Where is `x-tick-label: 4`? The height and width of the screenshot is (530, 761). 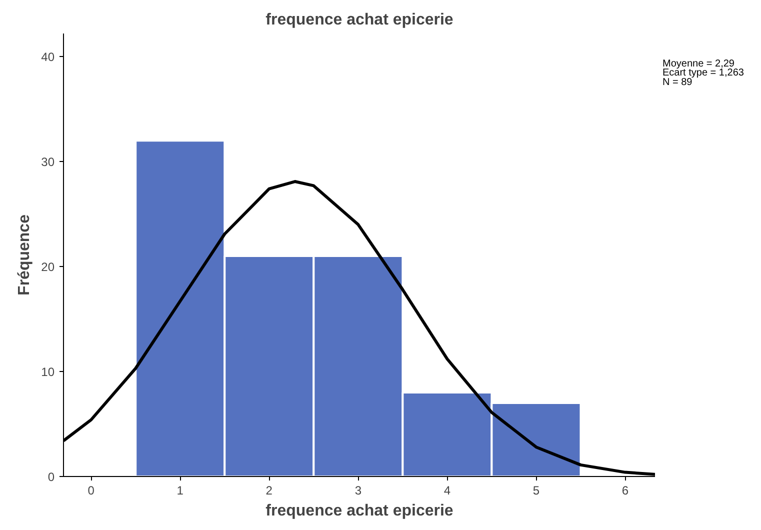 x-tick-label: 4 is located at coordinates (447, 491).